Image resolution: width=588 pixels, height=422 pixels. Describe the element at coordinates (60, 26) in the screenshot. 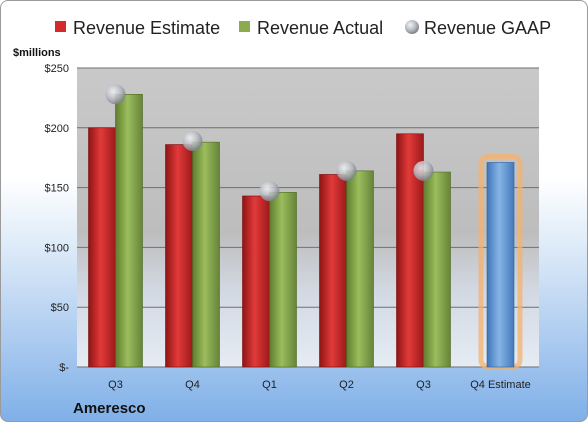

I see `legend-swatch-estimate` at that location.